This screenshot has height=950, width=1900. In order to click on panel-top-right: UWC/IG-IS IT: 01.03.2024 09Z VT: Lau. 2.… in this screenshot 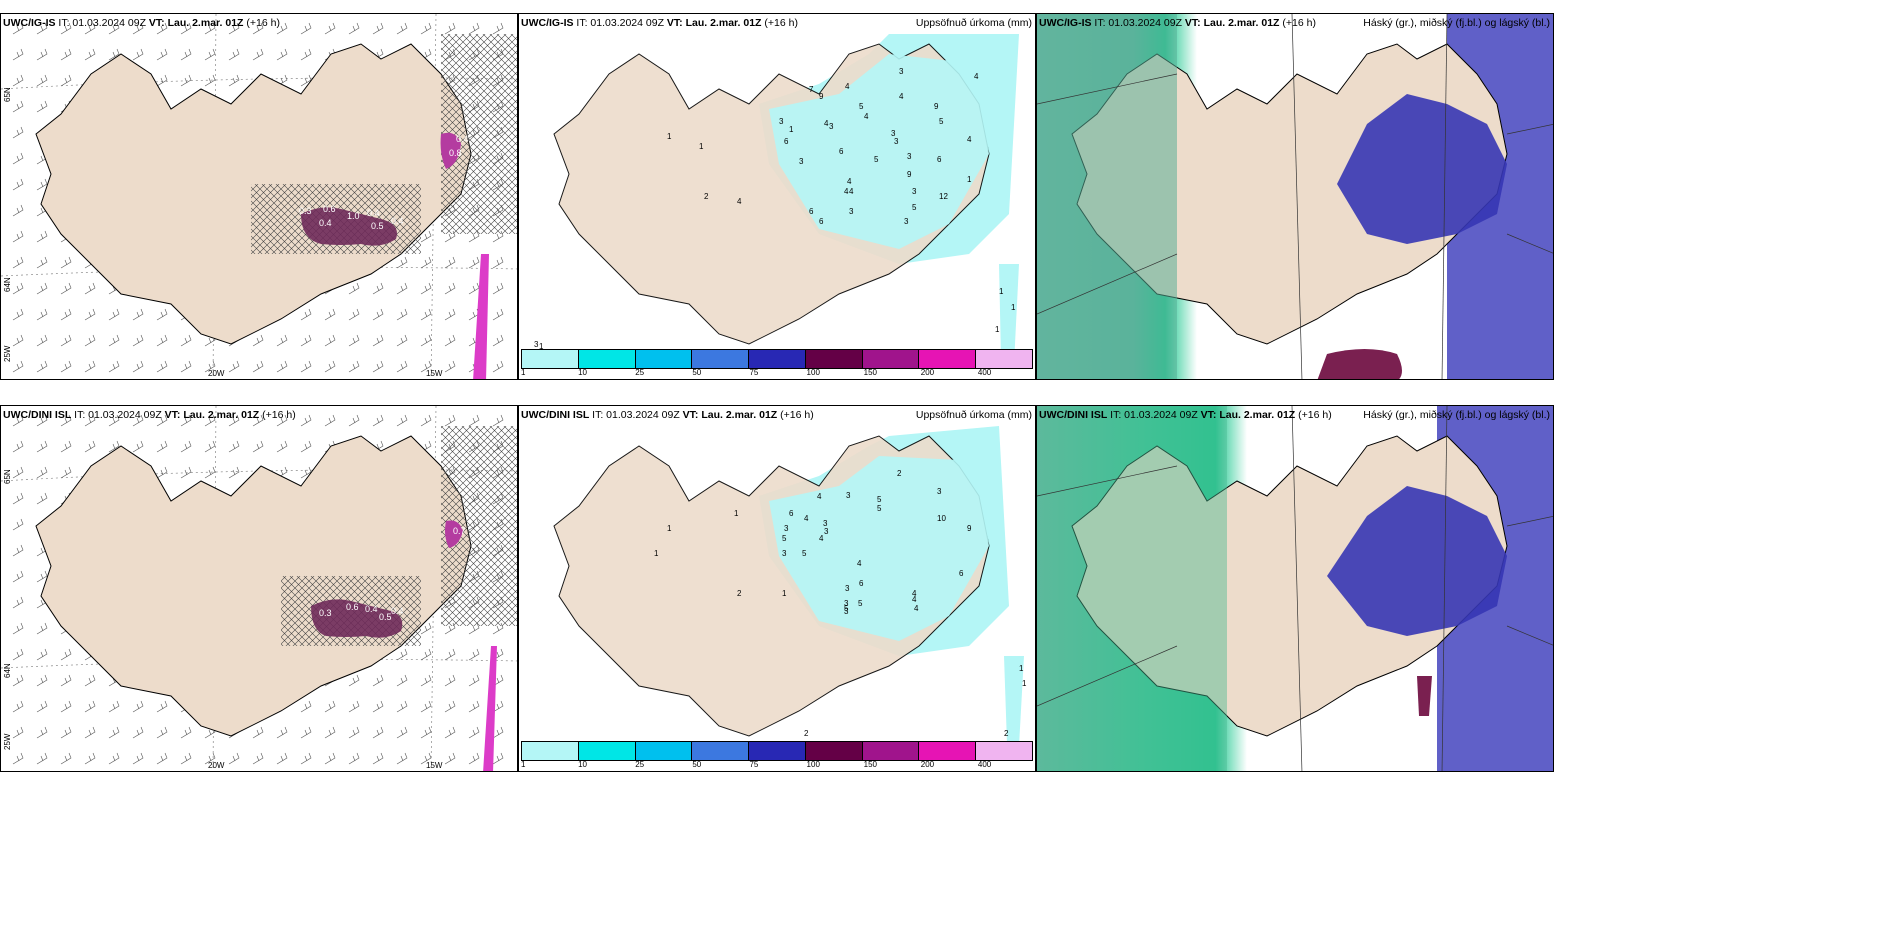, I will do `click(1295, 196)`.